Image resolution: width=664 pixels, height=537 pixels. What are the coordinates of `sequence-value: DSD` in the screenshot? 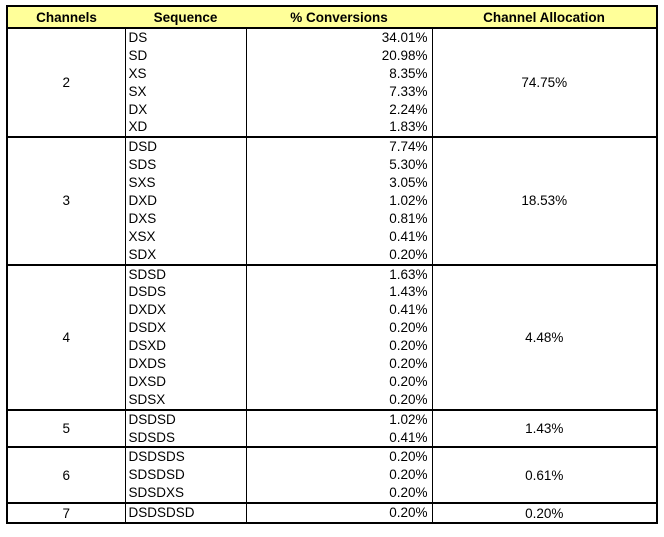 It's located at (143, 147).